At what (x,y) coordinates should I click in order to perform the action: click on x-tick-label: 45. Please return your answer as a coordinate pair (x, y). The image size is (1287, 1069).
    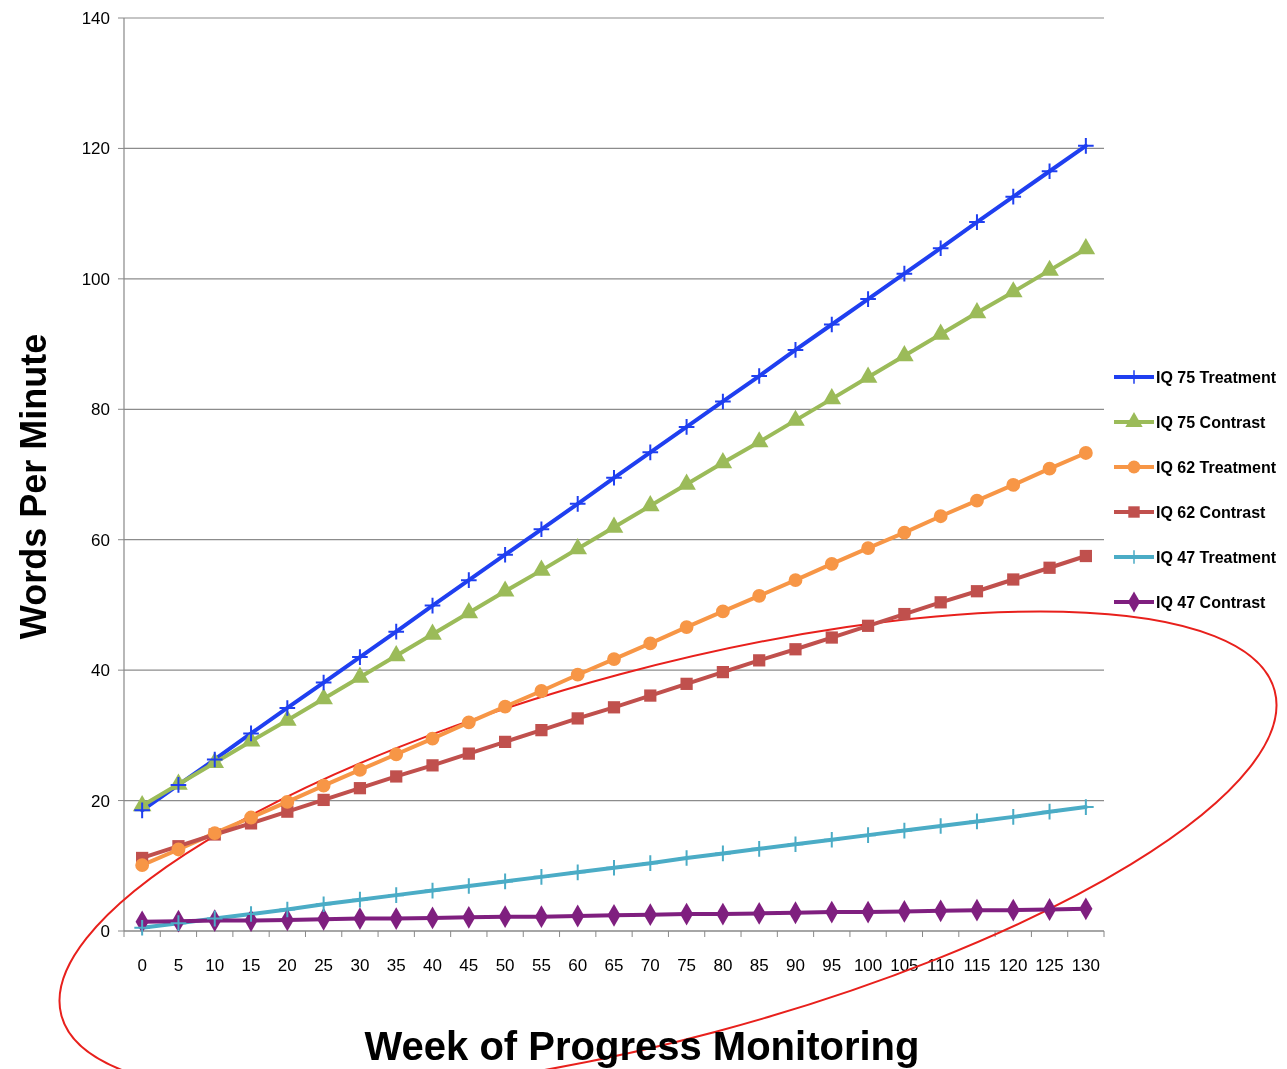
    Looking at the image, I should click on (469, 965).